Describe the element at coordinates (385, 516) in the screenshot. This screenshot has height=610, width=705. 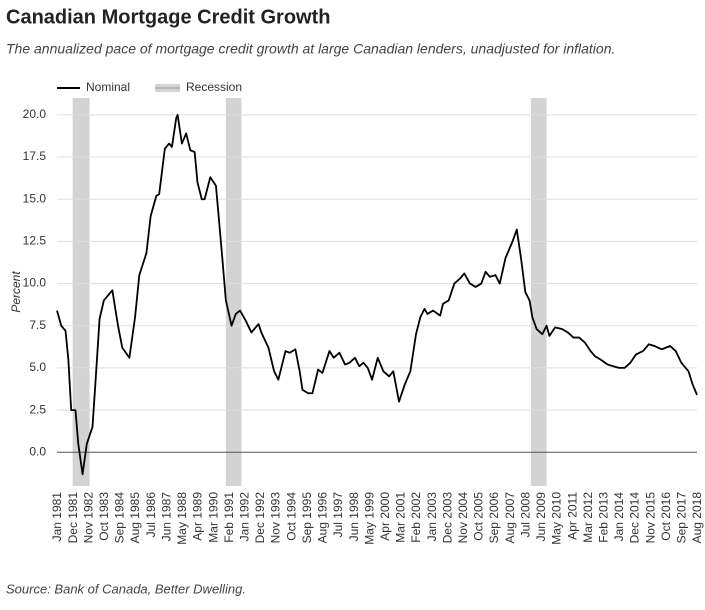
I see `x-tick-label: Apr 2000` at that location.